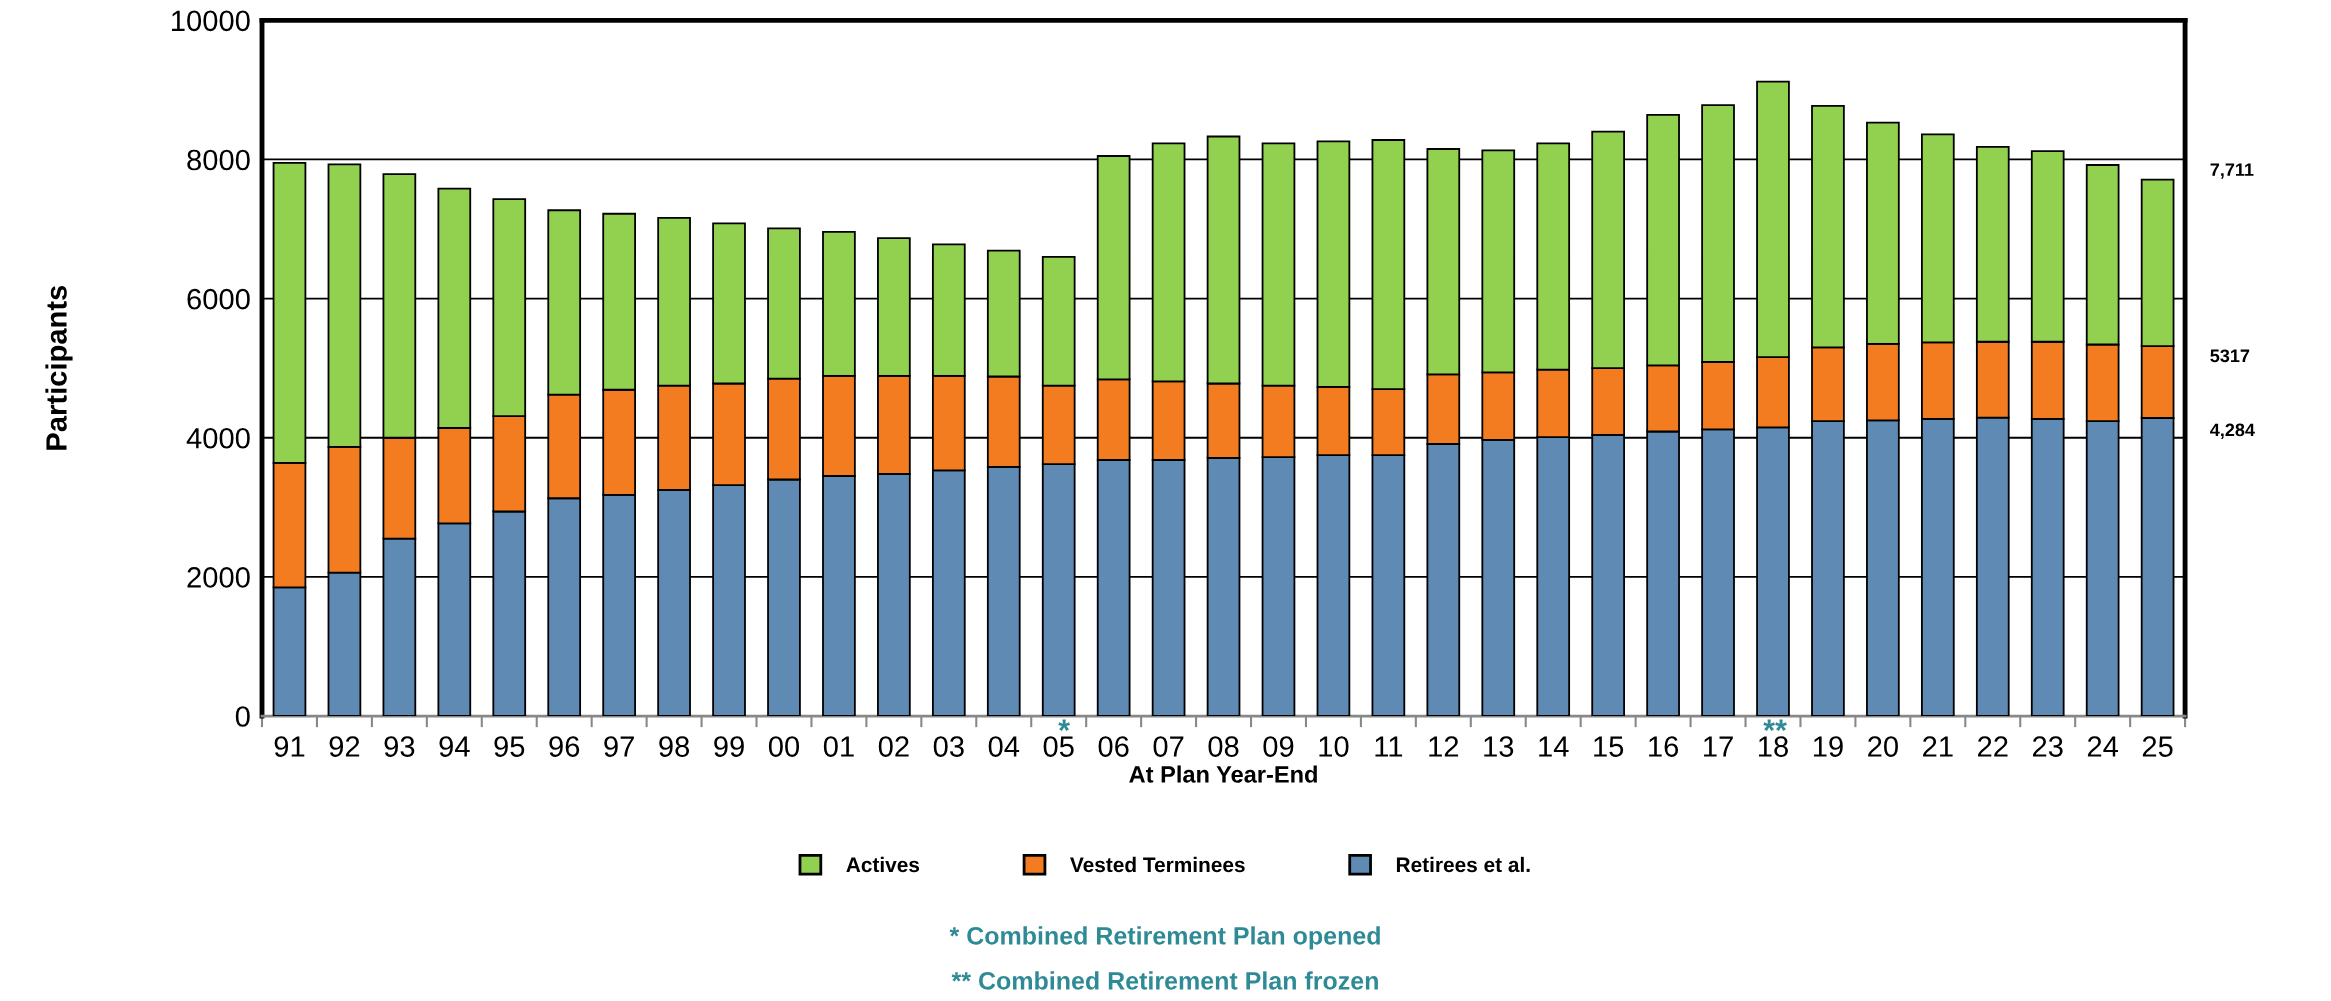 The image size is (2331, 1001). I want to click on x-tick-label: 12, so click(1444, 746).